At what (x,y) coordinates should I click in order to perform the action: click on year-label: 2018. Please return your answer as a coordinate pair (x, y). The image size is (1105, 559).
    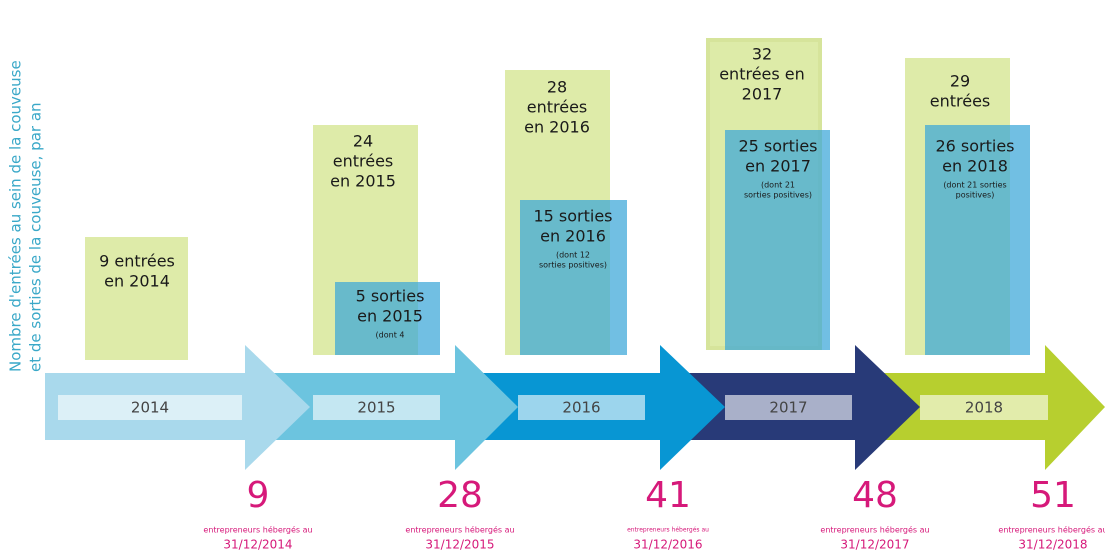
    Looking at the image, I should click on (984, 408).